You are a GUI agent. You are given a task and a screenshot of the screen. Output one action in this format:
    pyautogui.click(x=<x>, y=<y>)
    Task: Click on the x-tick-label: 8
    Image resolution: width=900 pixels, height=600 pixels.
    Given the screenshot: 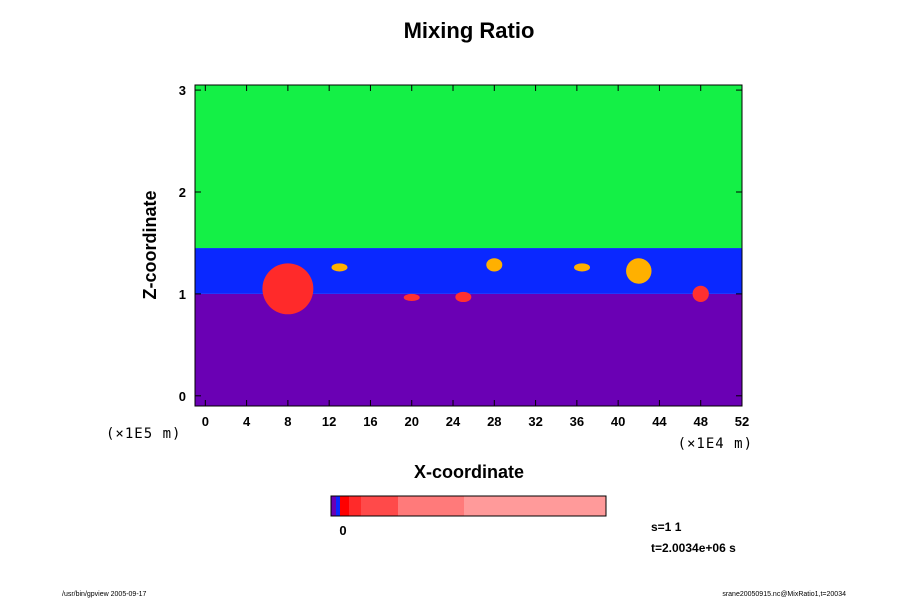 What is the action you would take?
    pyautogui.click(x=287, y=421)
    